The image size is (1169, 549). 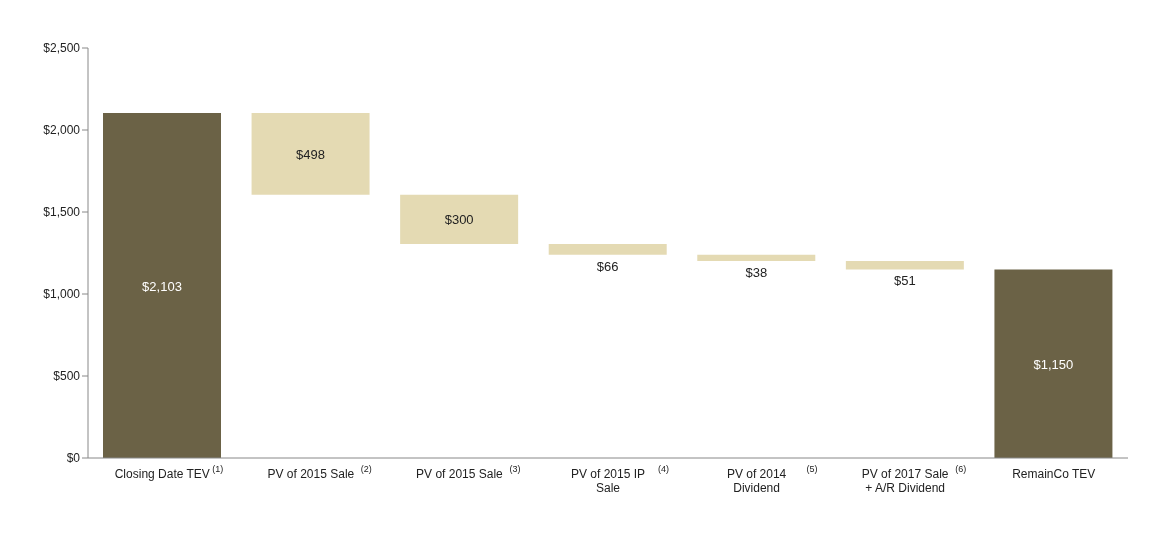 What do you see at coordinates (62, 294) in the screenshot?
I see `y-tick-label: $1,000` at bounding box center [62, 294].